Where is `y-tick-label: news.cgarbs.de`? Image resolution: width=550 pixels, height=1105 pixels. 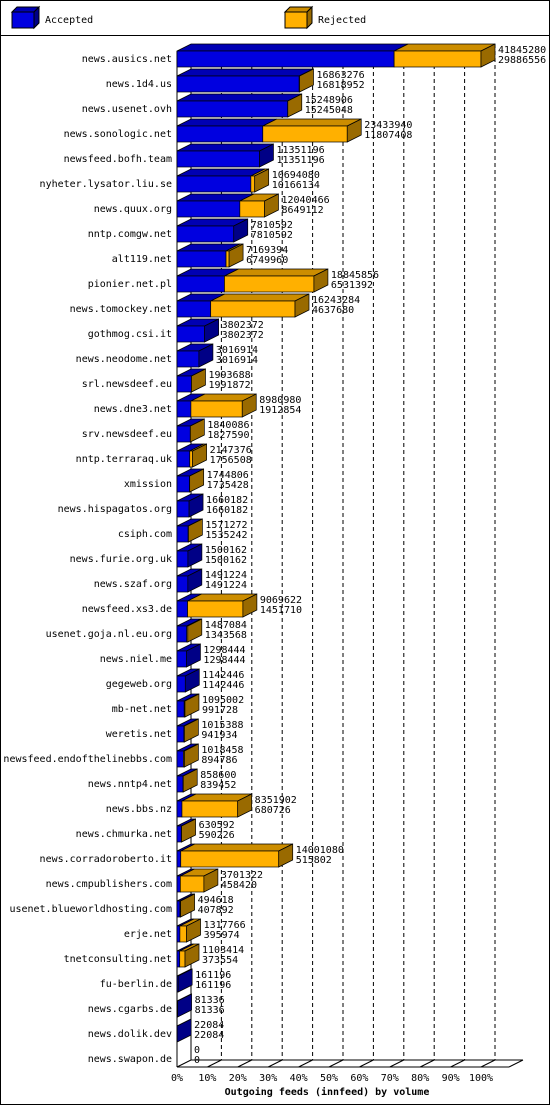
y-tick-label: news.cgarbs.de is located at coordinates (130, 1009).